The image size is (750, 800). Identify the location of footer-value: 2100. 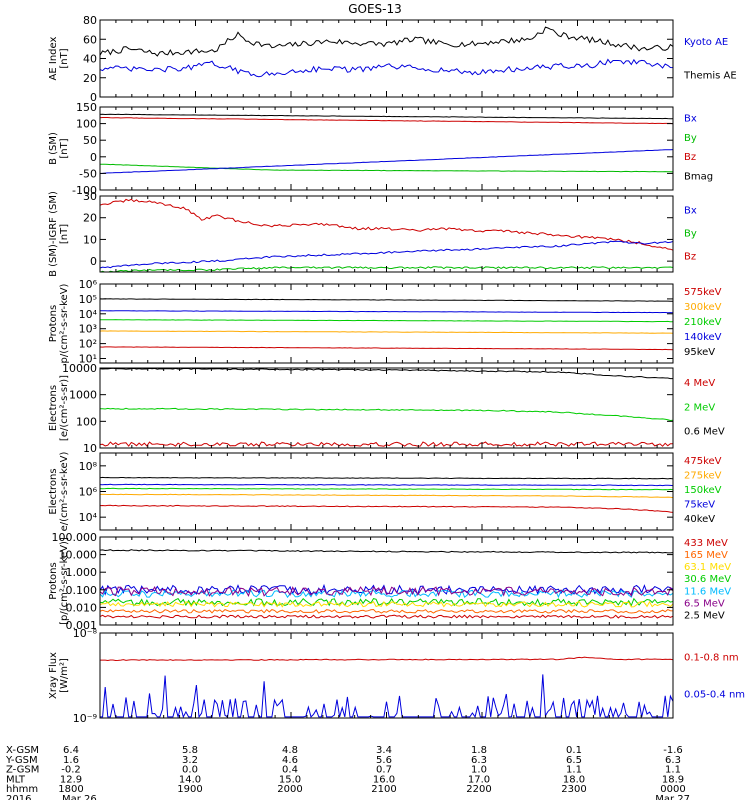
(383, 789).